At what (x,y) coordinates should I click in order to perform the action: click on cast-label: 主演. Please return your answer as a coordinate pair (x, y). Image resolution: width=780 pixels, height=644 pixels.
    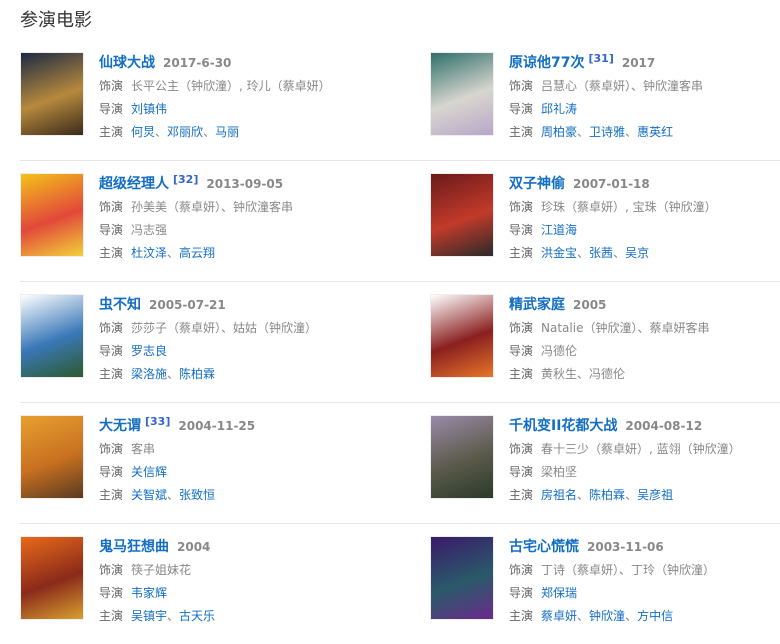
    Looking at the image, I should click on (521, 132).